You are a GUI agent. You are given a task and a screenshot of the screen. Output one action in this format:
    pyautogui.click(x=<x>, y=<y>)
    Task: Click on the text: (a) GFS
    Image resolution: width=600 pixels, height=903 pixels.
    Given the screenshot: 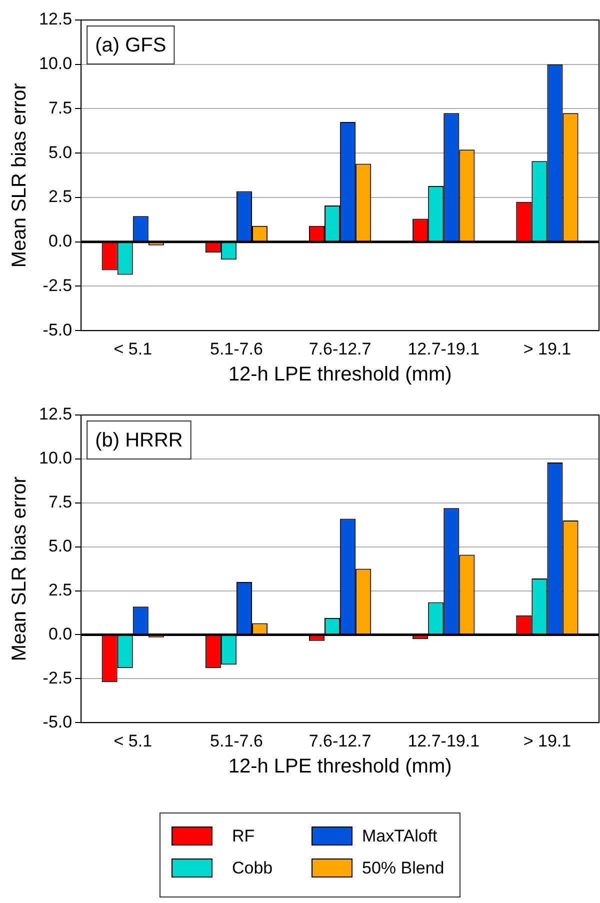 What is the action you would take?
    pyautogui.click(x=130, y=45)
    